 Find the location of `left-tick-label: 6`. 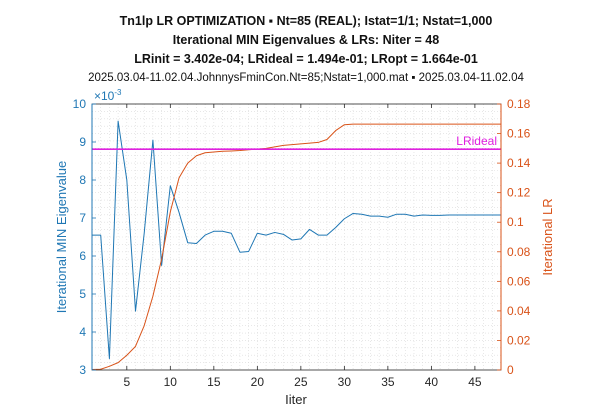

left-tick-label: 6 is located at coordinates (82, 256).